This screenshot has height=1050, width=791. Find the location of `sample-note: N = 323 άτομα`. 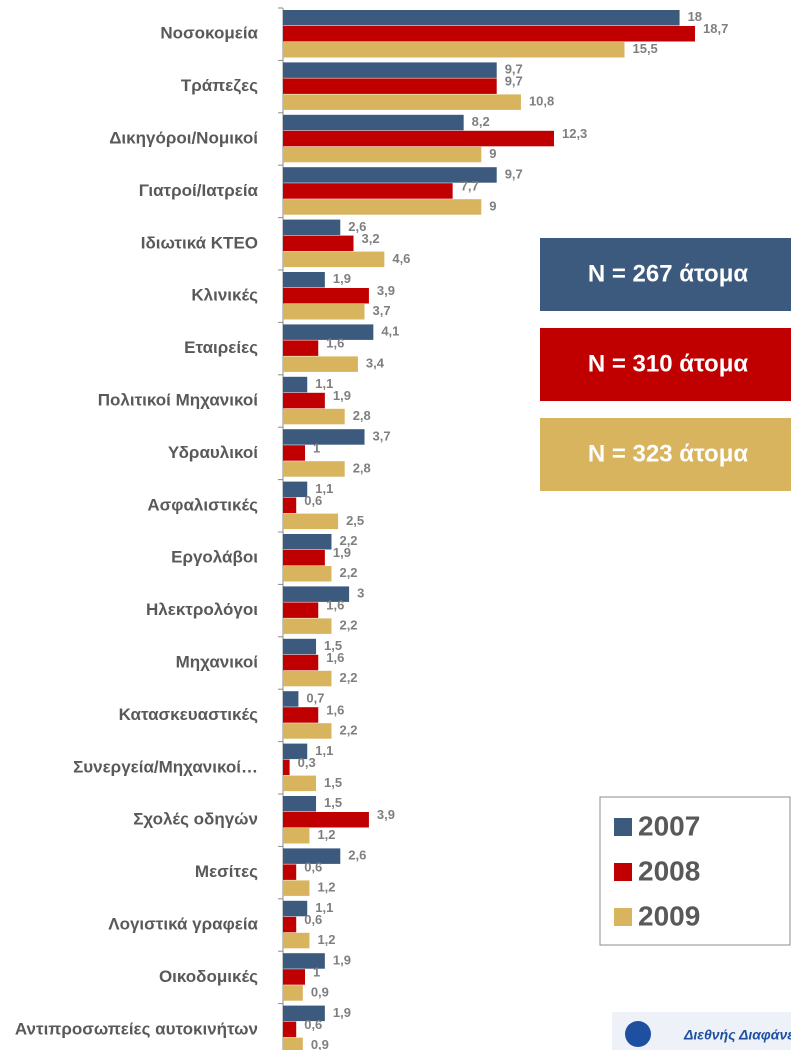

sample-note: N = 323 άτομα is located at coordinates (668, 453).